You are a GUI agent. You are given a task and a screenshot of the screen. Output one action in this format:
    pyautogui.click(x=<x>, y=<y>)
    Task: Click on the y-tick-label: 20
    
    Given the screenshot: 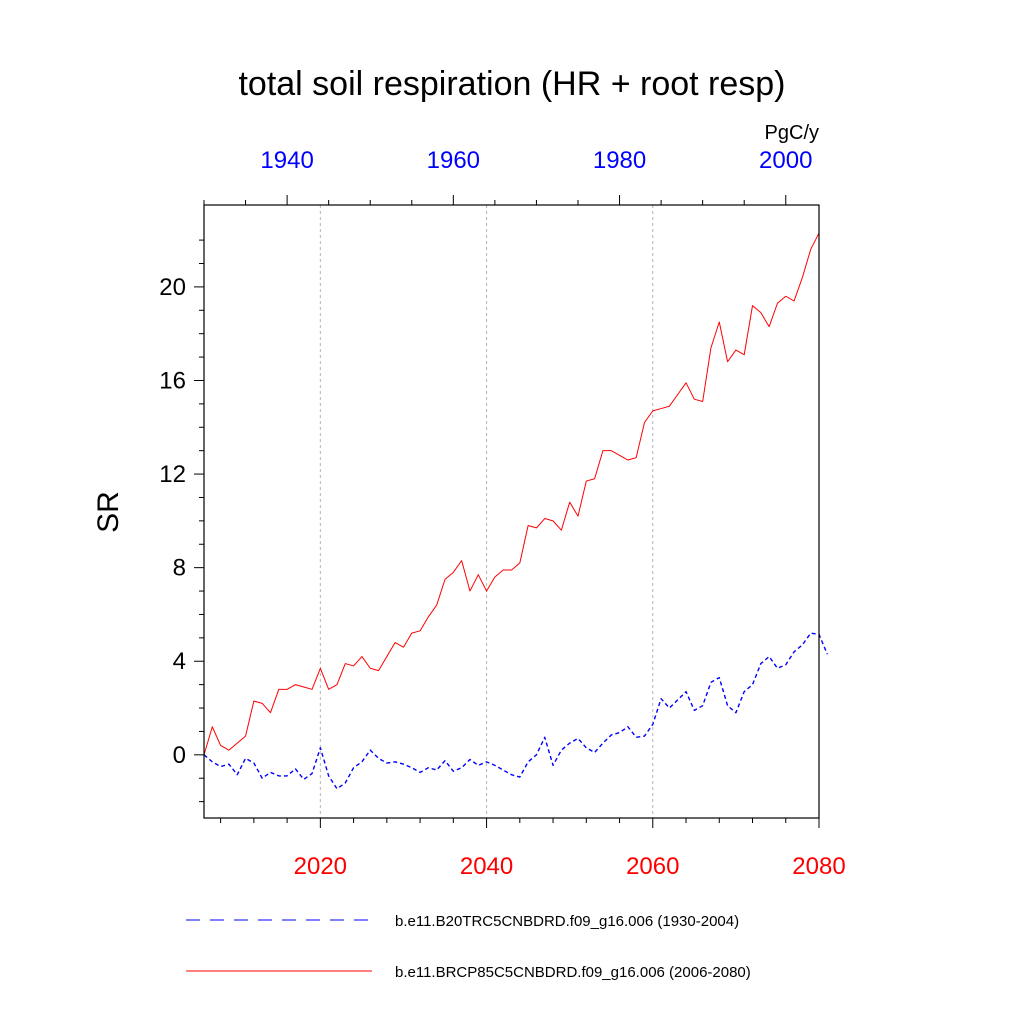 What is the action you would take?
    pyautogui.click(x=172, y=287)
    